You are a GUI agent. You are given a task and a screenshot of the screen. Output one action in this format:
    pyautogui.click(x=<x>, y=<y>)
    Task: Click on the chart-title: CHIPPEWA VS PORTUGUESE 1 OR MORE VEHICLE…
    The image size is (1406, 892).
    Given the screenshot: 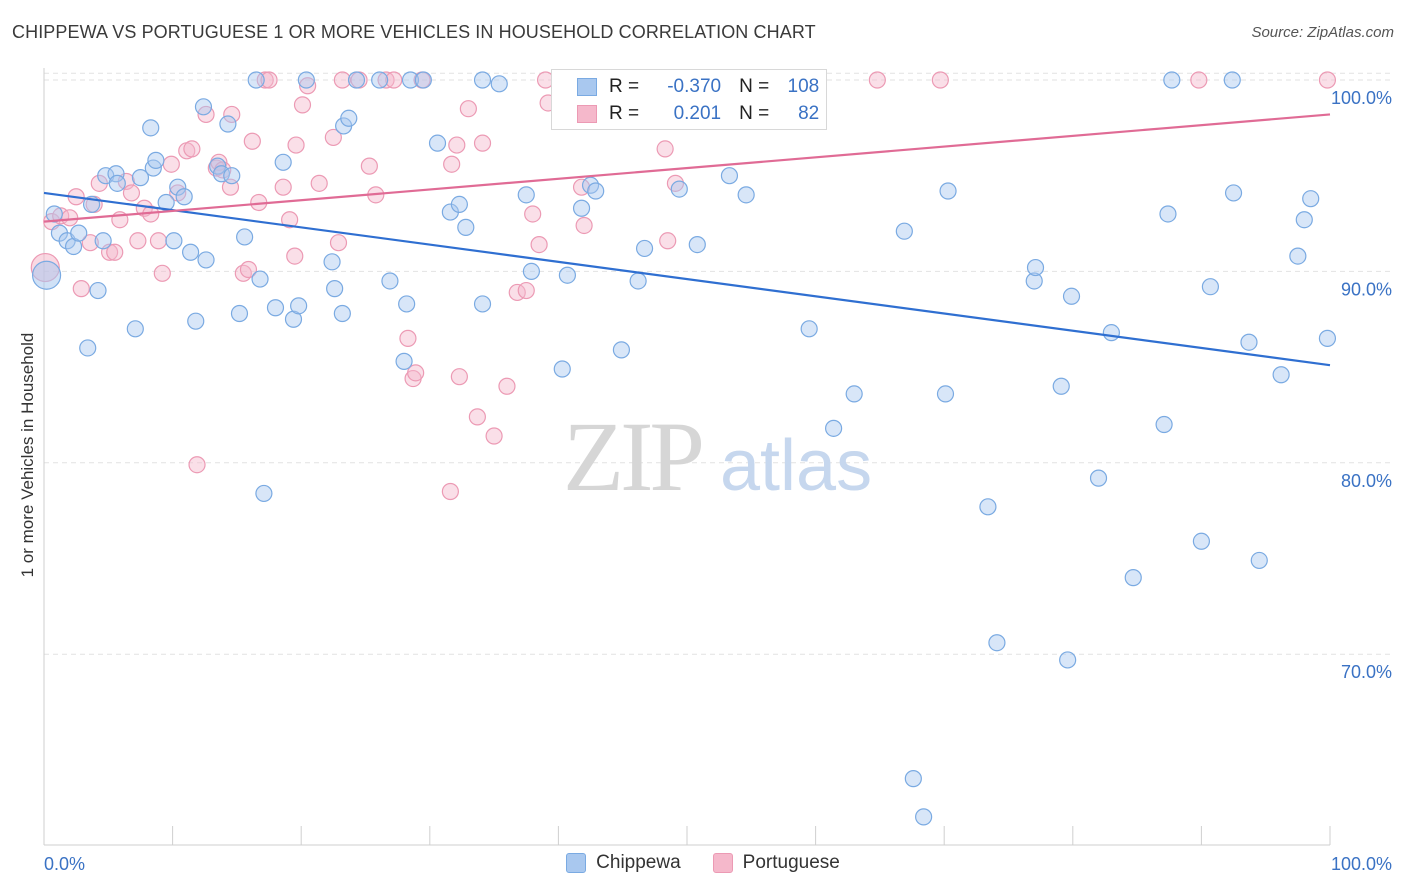 What is the action you would take?
    pyautogui.click(x=414, y=32)
    